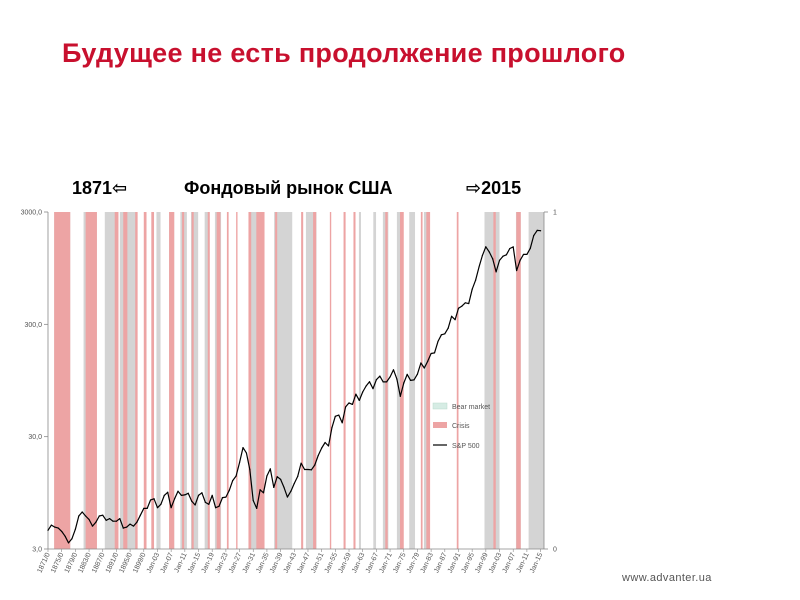  Describe the element at coordinates (37, 550) in the screenshot. I see `y-tick-label: 3,0` at that location.